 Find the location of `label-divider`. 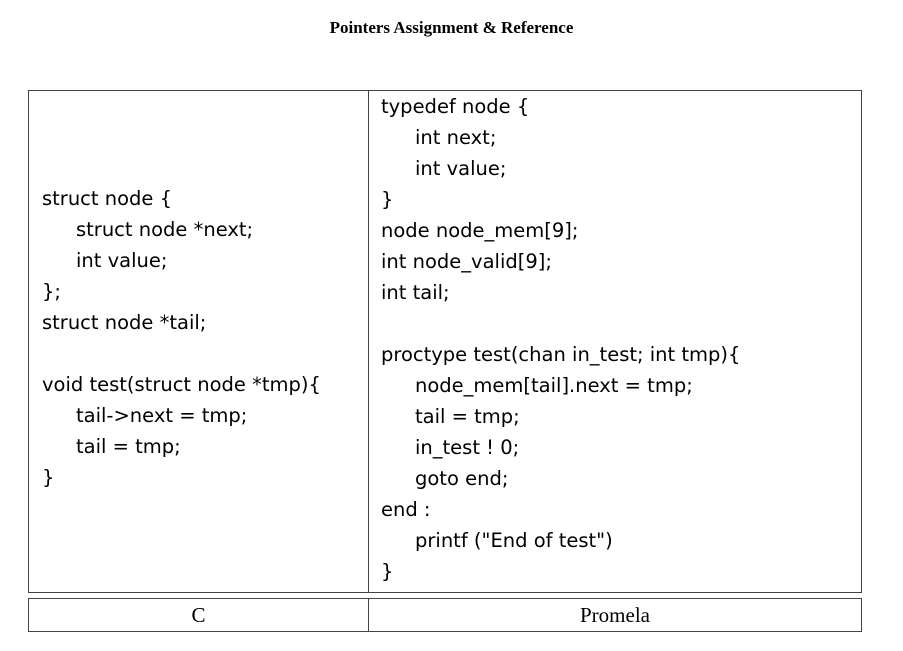

label-divider is located at coordinates (368, 615).